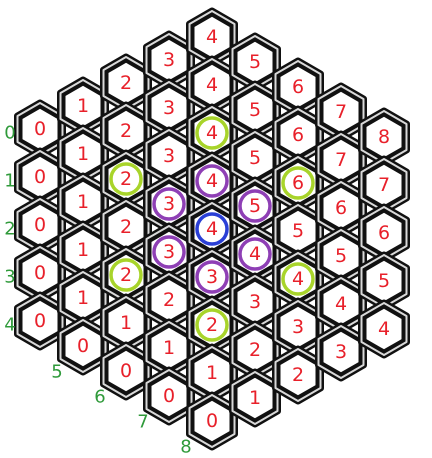 The image size is (432, 458). I want to click on hex-cell-inner, so click(384, 329).